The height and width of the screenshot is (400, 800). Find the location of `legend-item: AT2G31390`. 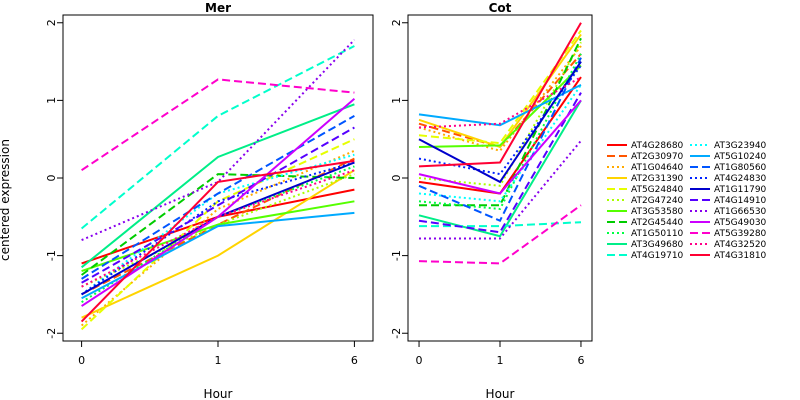

legend-item: AT2G31390 is located at coordinates (645, 179).